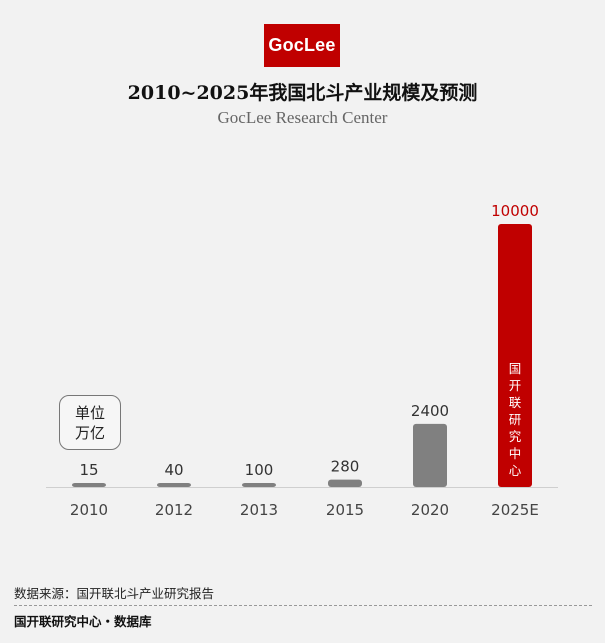 Image resolution: width=605 pixels, height=643 pixels. I want to click on unit-badge-line2: 万亿, so click(89, 432).